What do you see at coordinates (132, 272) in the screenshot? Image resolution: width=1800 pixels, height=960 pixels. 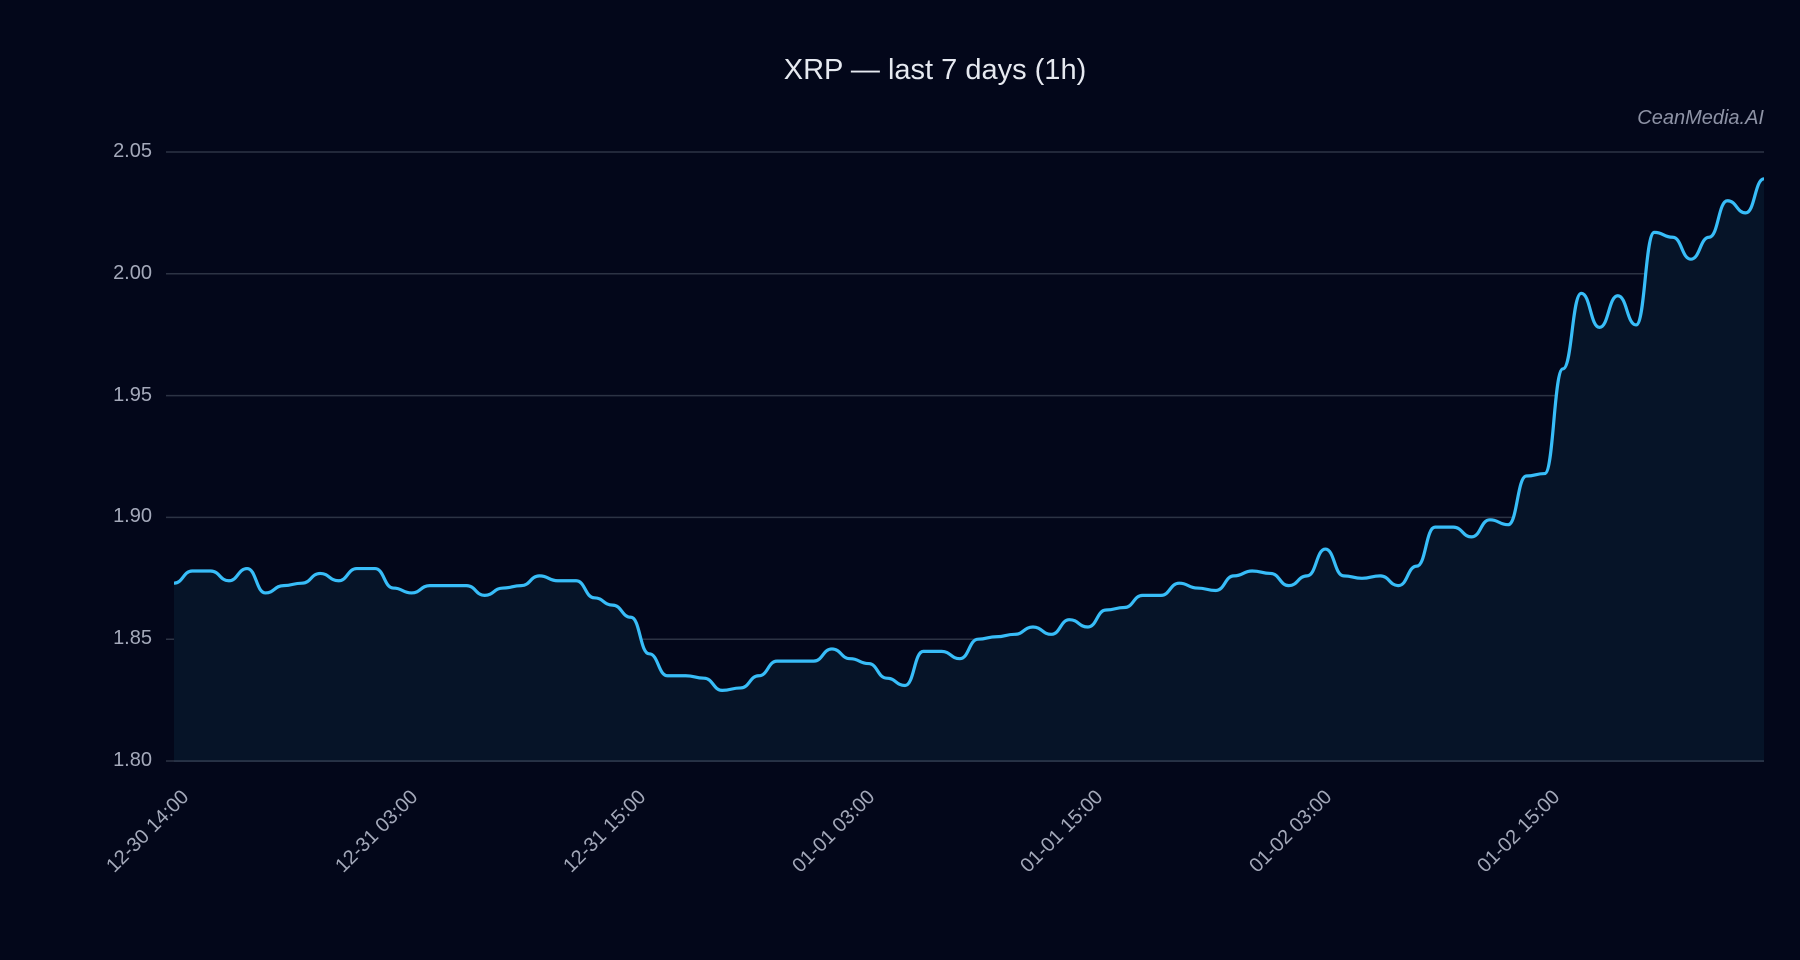 I see `y-tick-label: 2.00` at bounding box center [132, 272].